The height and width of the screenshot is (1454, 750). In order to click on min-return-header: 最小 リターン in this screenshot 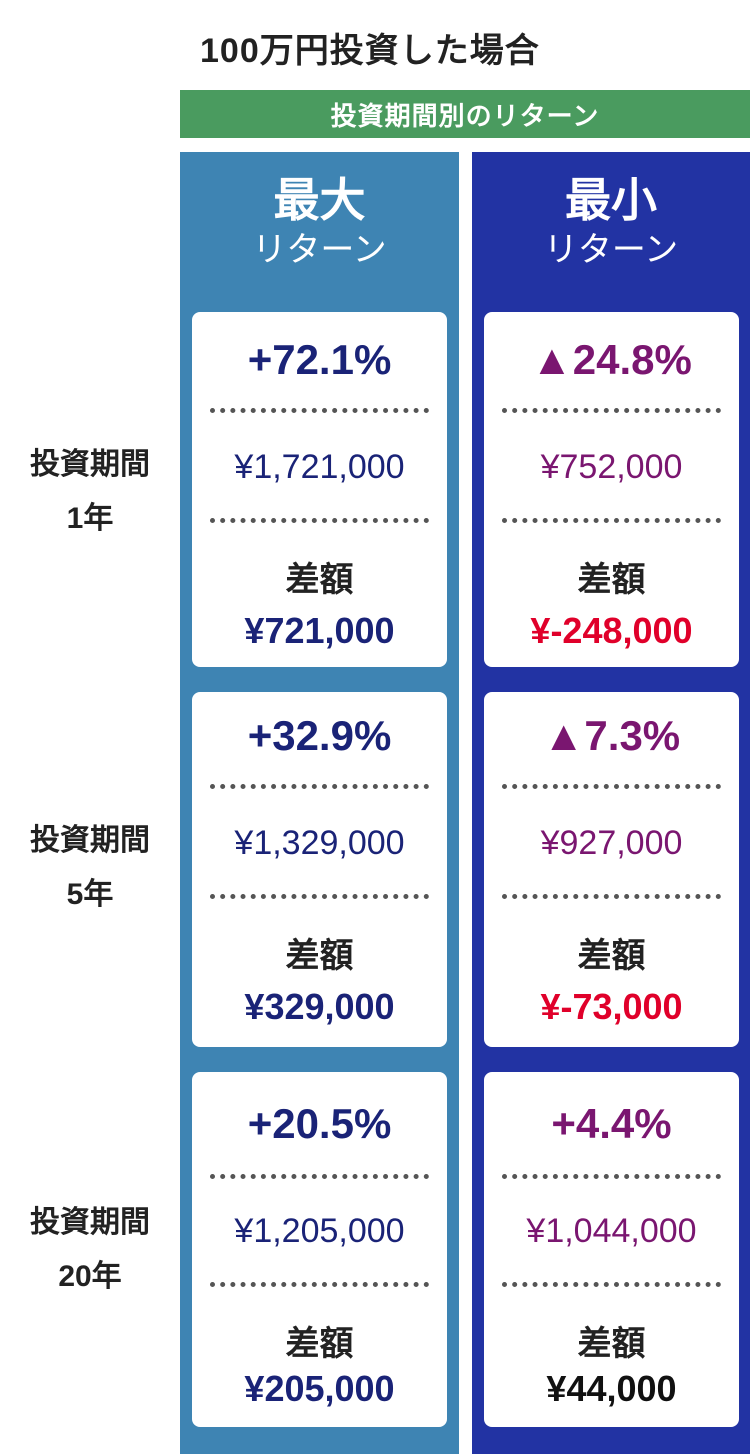, I will do `click(611, 222)`.